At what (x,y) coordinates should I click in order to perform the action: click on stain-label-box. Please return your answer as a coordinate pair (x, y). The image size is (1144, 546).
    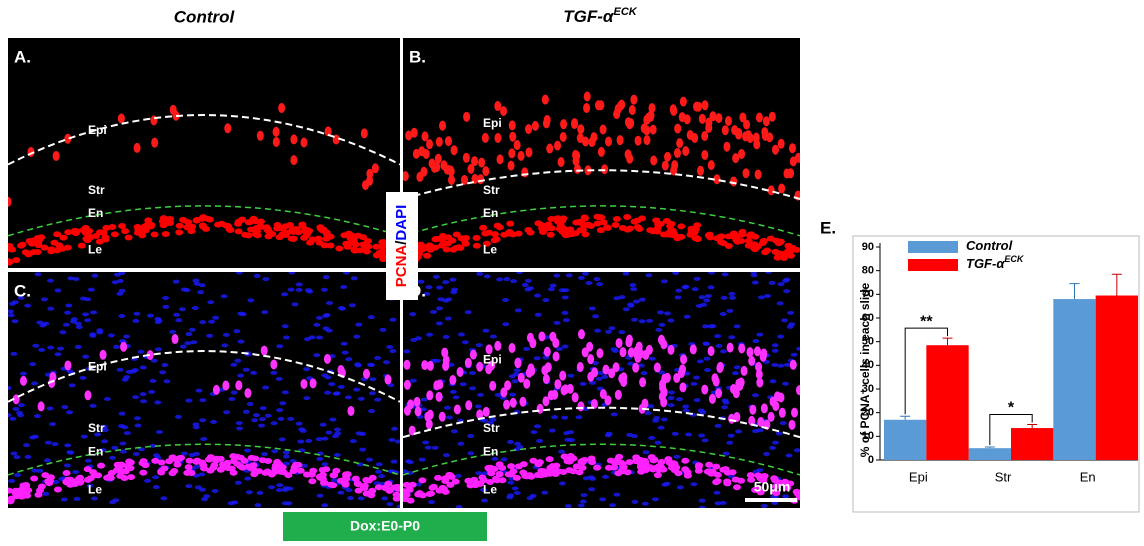
    Looking at the image, I should click on (402, 246).